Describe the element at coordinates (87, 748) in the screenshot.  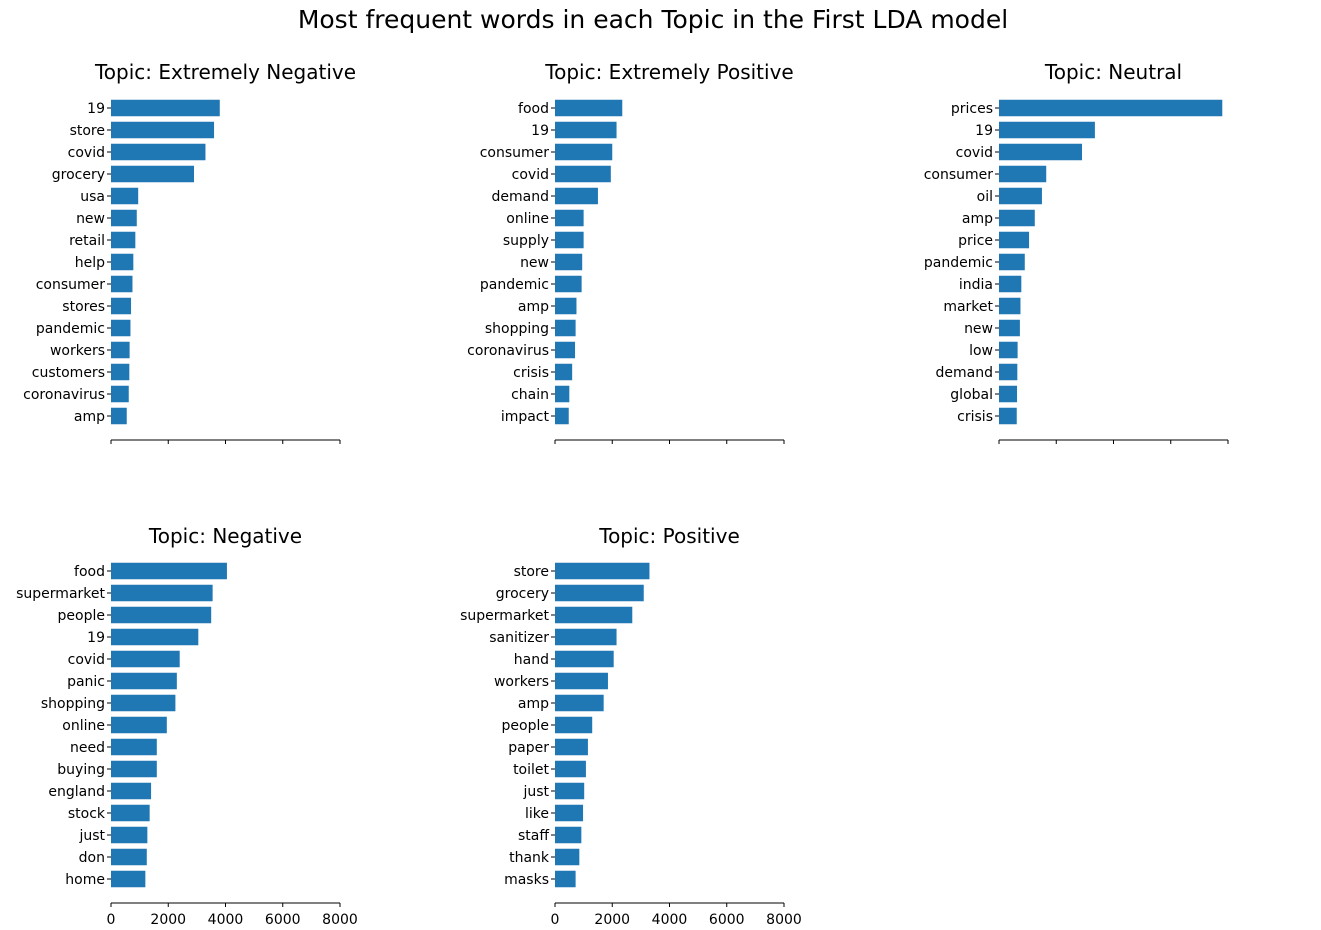
I see `category-label: need` at that location.